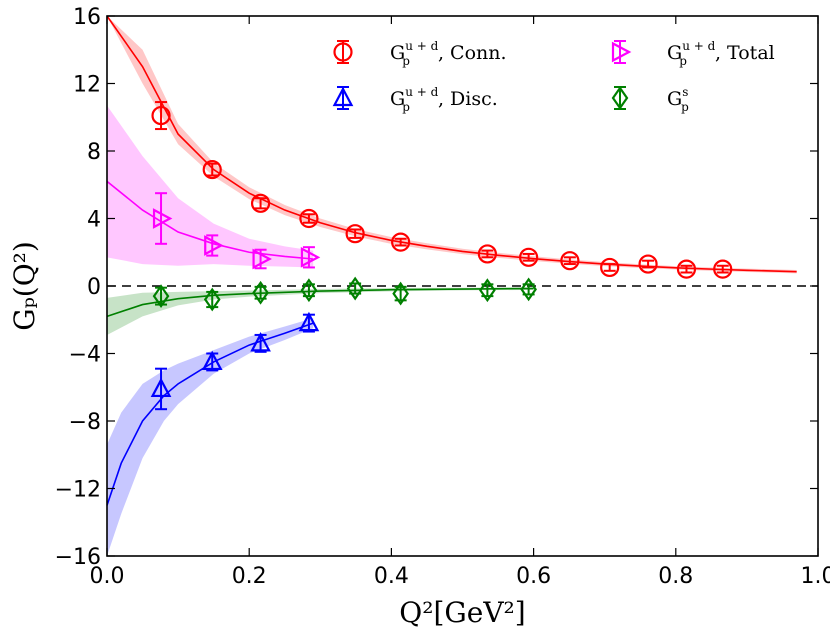  Describe the element at coordinates (675, 576) in the screenshot. I see `x-tick-label: 0.8` at that location.